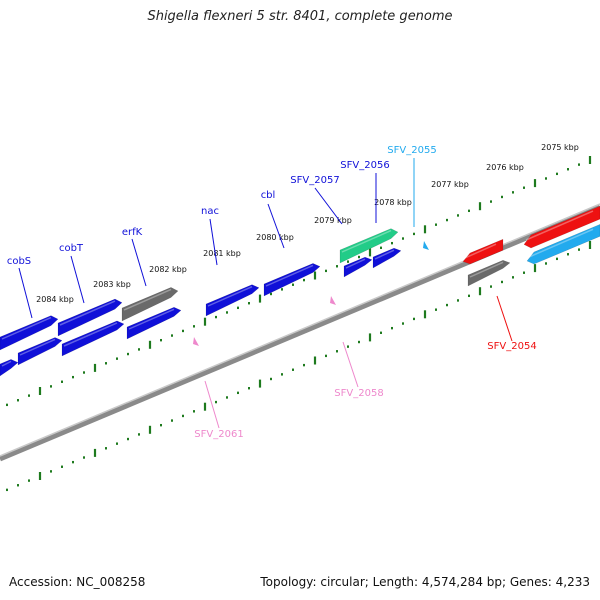 The width and height of the screenshot is (600, 600). What do you see at coordinates (77, 582) in the screenshot?
I see `accession-label: Accession: NC_008258` at bounding box center [77, 582].